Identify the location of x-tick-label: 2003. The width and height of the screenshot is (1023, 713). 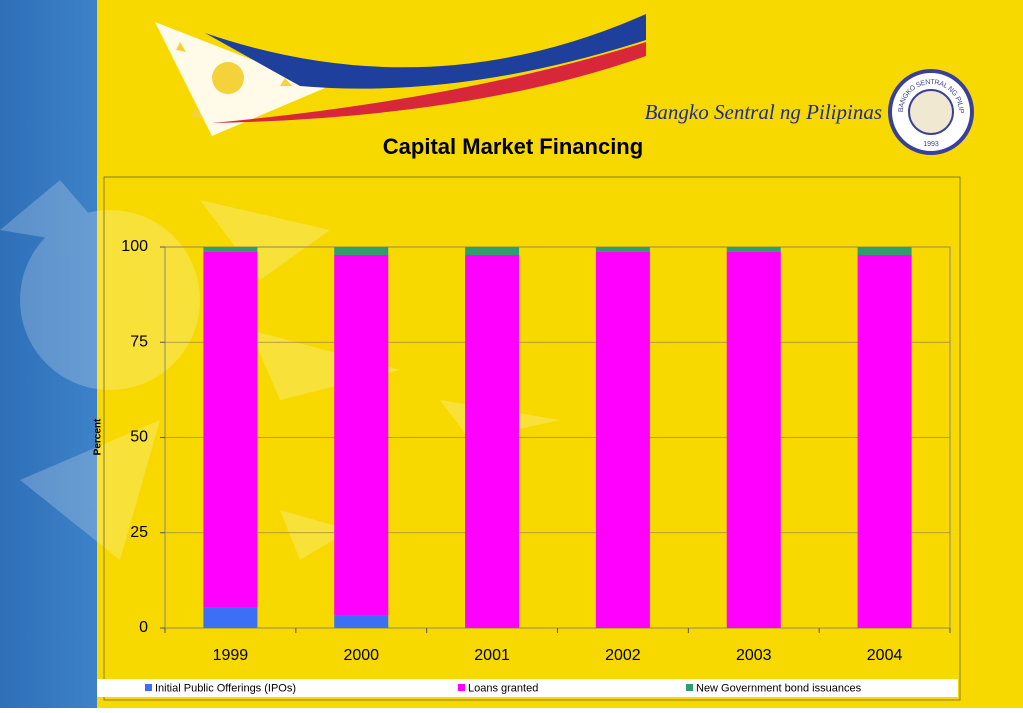
(754, 655).